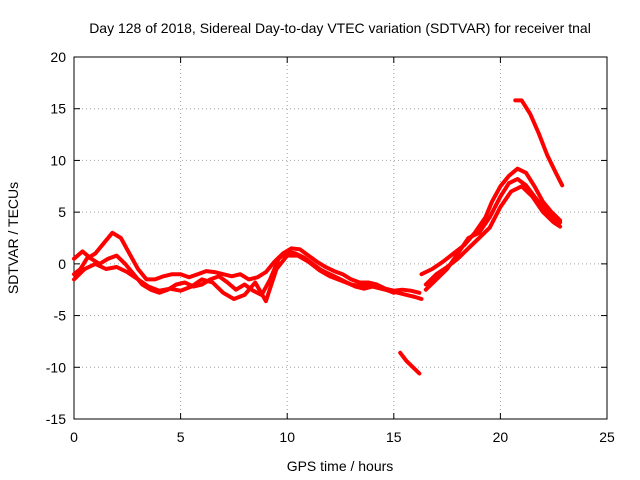 Image resolution: width=640 pixels, height=480 pixels. Describe the element at coordinates (58, 160) in the screenshot. I see `y-tick-label: 10` at that location.